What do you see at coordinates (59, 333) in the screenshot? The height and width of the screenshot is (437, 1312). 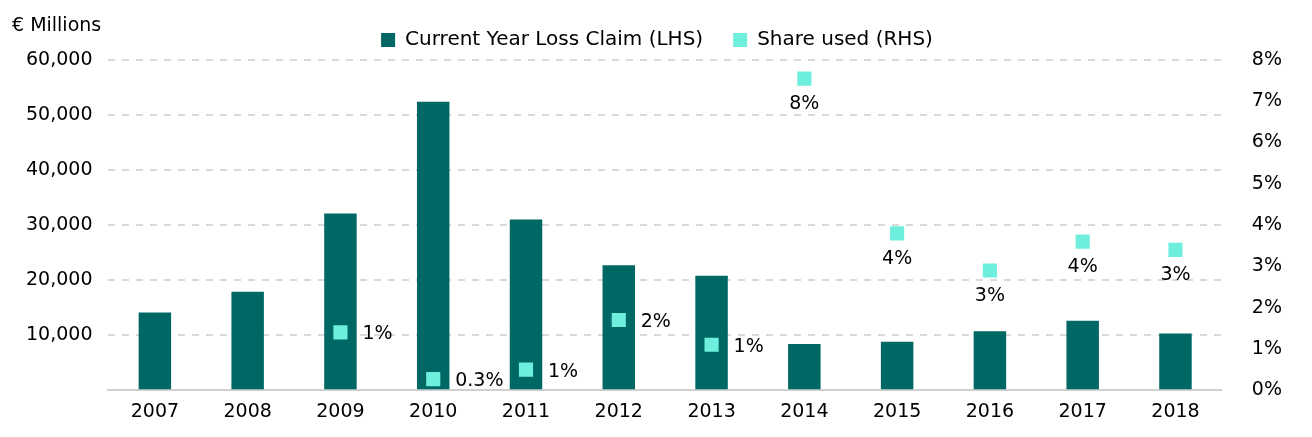 I see `y-tick-label: 10,000` at bounding box center [59, 333].